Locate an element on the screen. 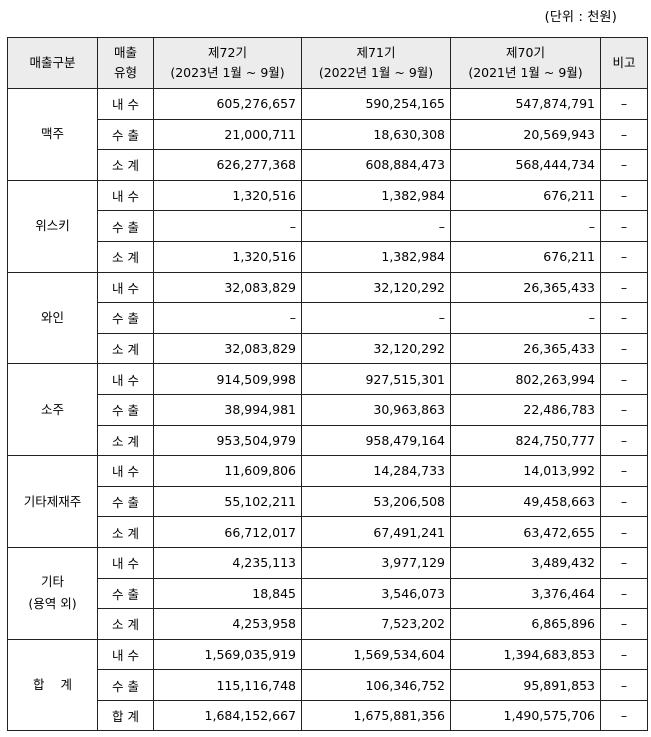 This screenshot has height=737, width=651. category-cell: 기타제재주 is located at coordinates (52, 501).